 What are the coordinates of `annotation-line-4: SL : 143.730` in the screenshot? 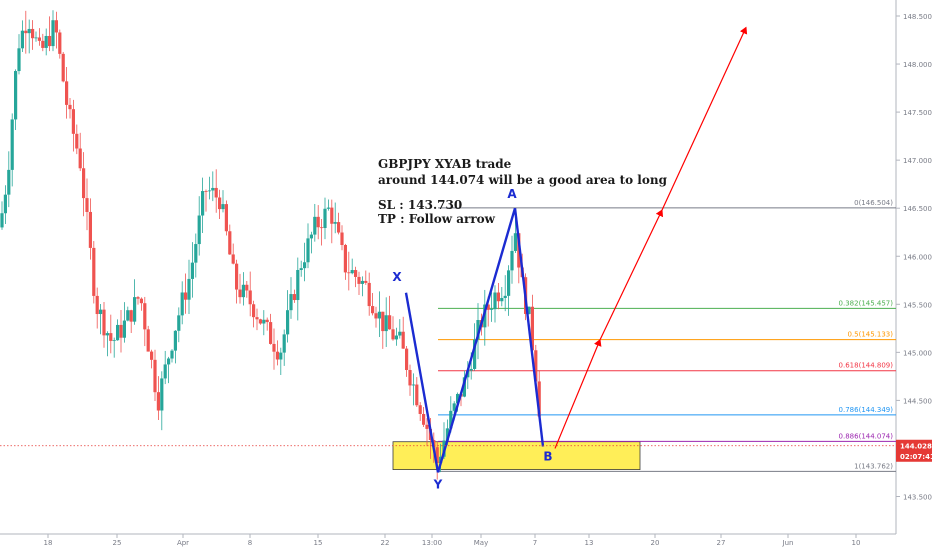 It's located at (420, 205).